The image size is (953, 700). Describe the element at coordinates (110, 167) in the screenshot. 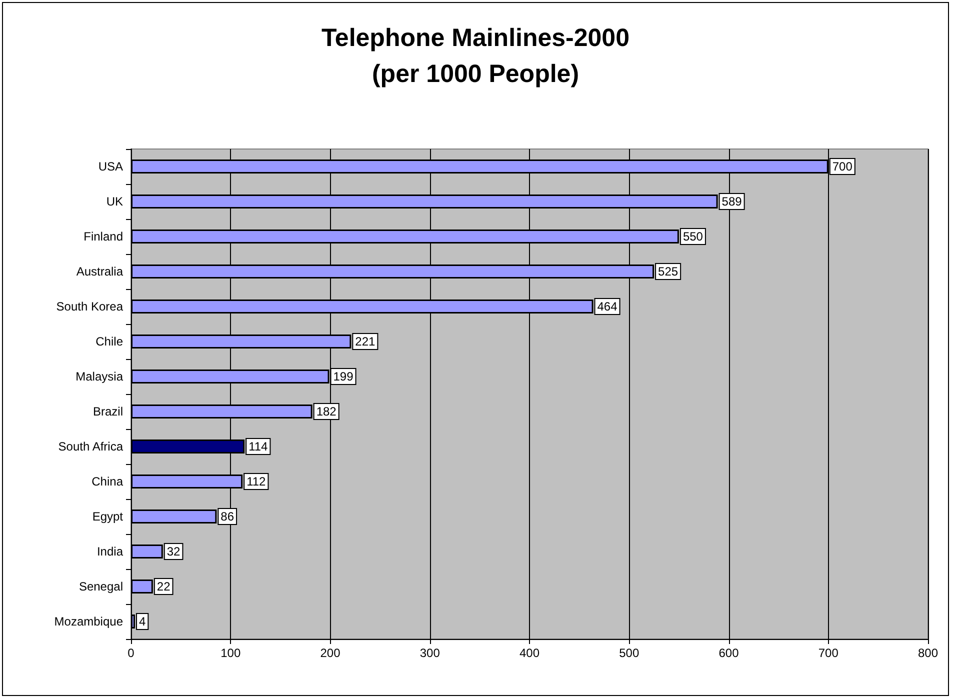

I see `y-tick-label: USA` at that location.